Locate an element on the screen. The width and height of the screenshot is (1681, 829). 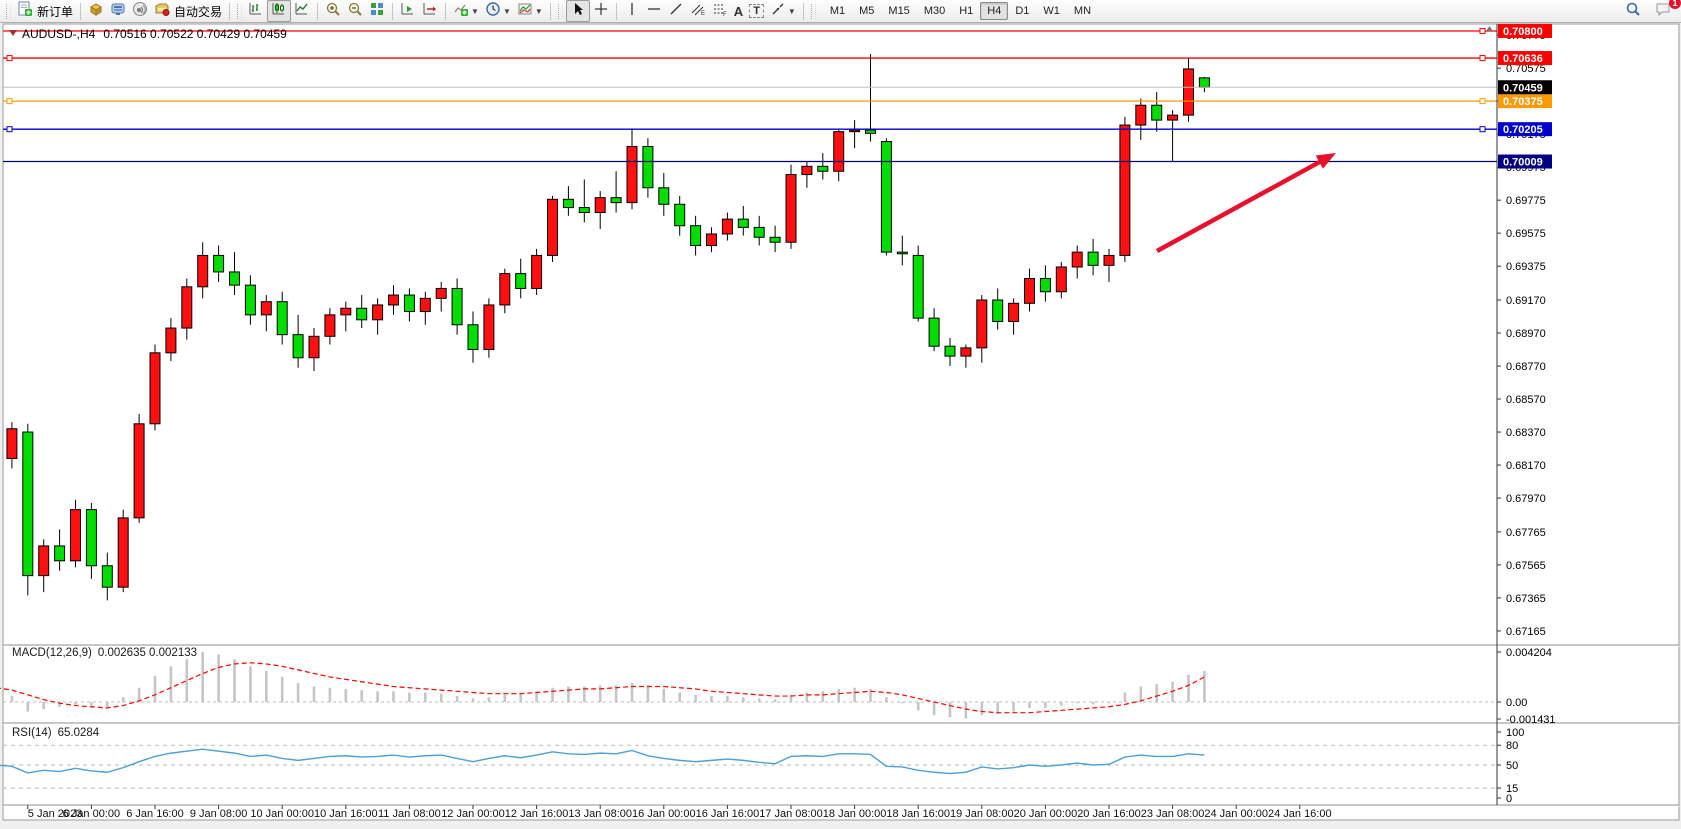
templates-icon is located at coordinates (525, 11).